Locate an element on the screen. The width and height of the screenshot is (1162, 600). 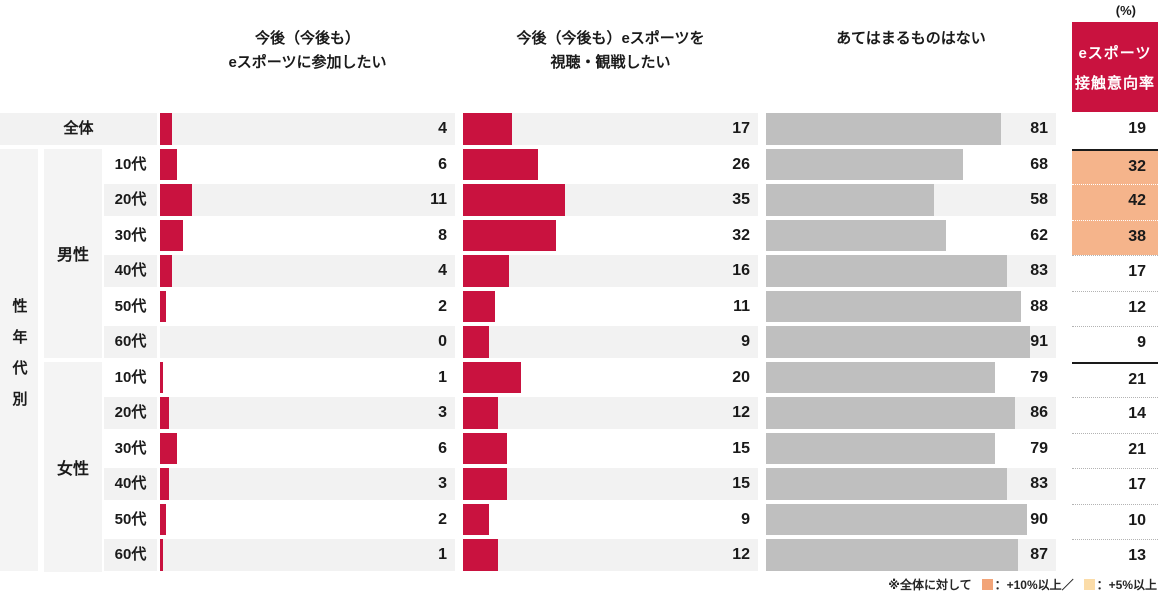
legend: ※全体に対して ：+10%以上／ ：+5%以上 is located at coordinates (1022, 584).